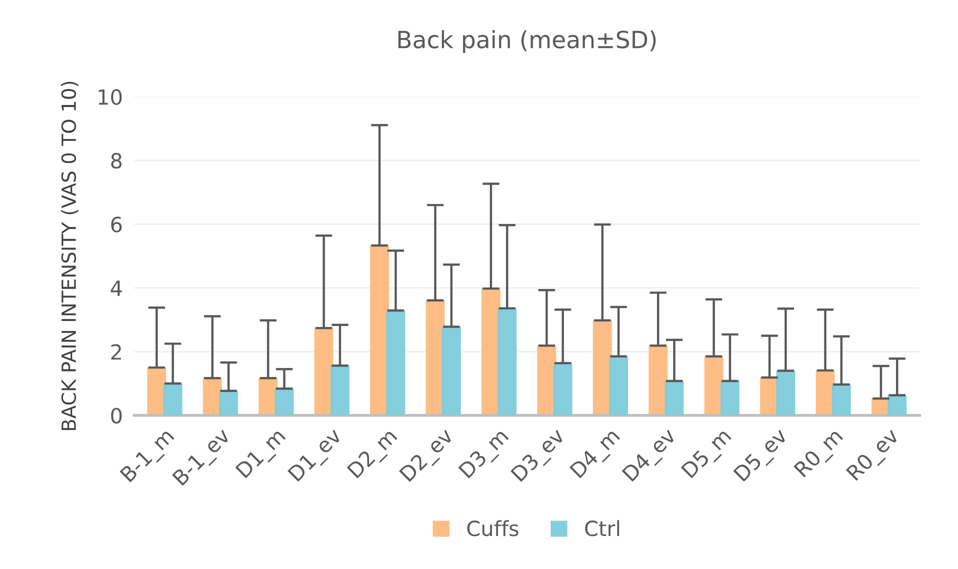 The width and height of the screenshot is (958, 569). Describe the element at coordinates (116, 224) in the screenshot. I see `y-tick-label: 6` at that location.